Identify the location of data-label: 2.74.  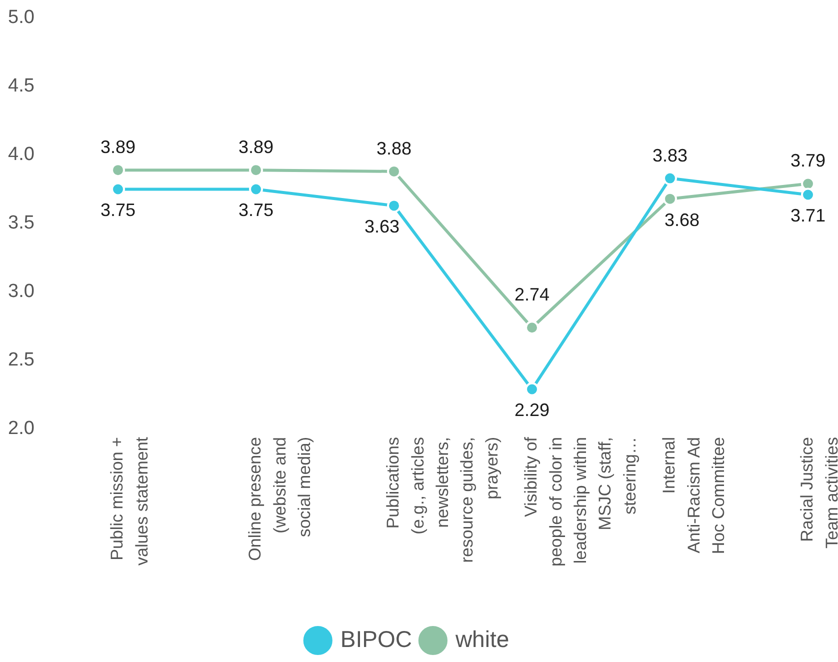
(532, 294).